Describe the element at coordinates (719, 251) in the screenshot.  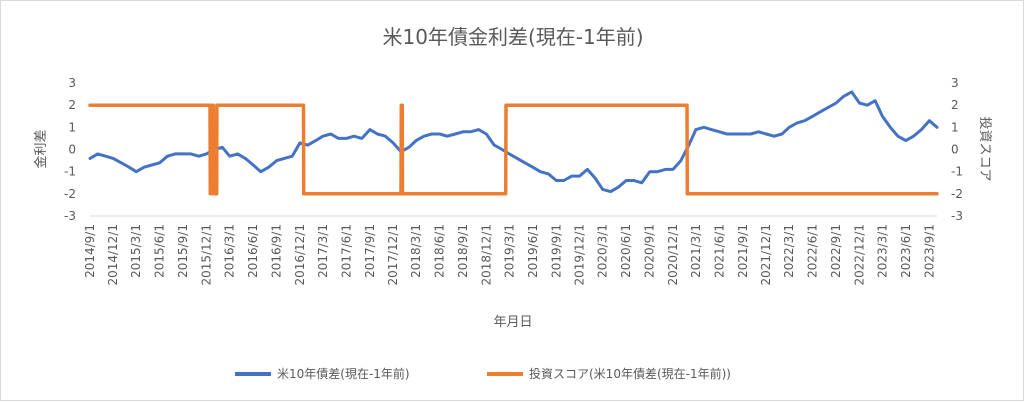
I see `x-tick-label: 2021/6/1` at that location.